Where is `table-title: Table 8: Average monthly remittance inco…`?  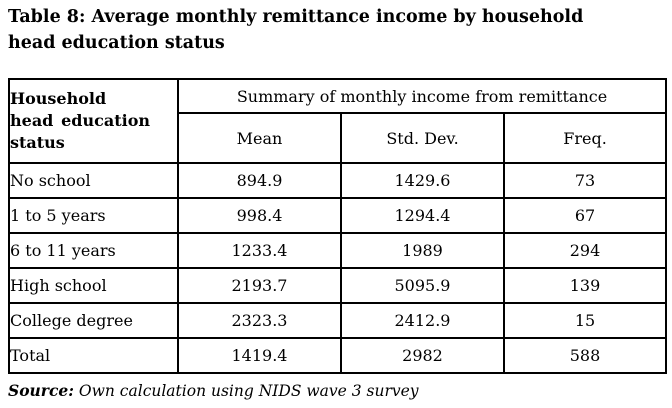
table-title: Table 8: Average monthly remittance inco… is located at coordinates (296, 30).